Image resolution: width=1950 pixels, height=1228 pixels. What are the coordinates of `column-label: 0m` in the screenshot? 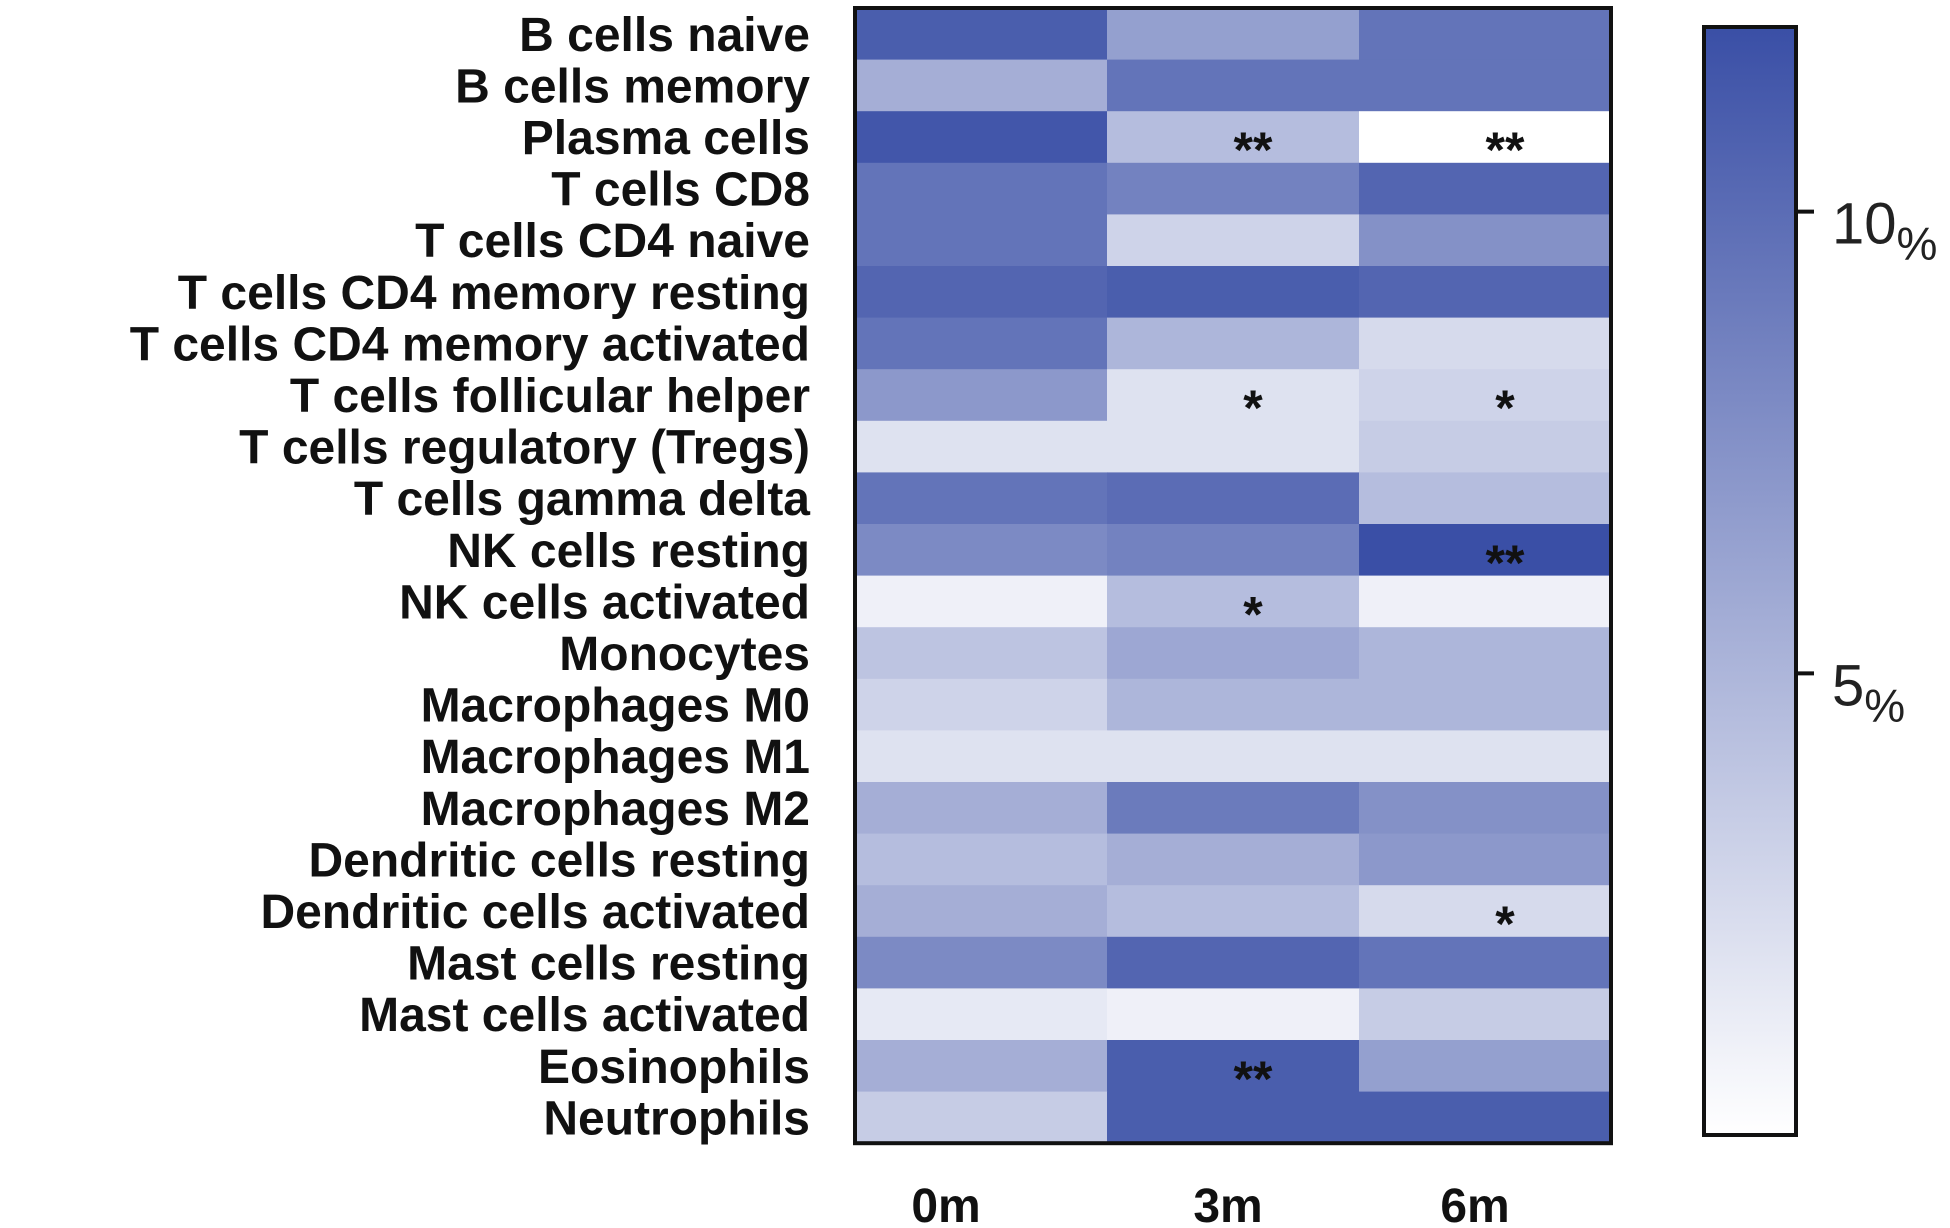 It's located at (945, 1204).